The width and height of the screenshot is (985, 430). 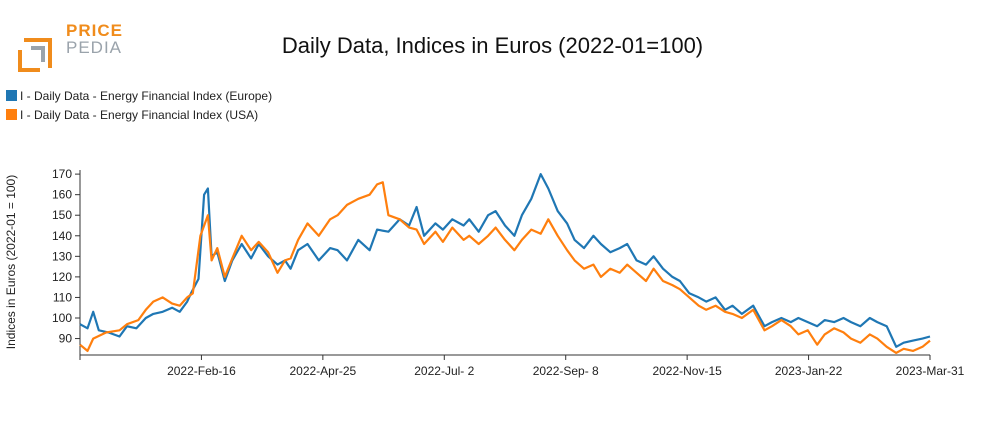 I want to click on x-tick-label: 2023-Jan-22, so click(x=809, y=371).